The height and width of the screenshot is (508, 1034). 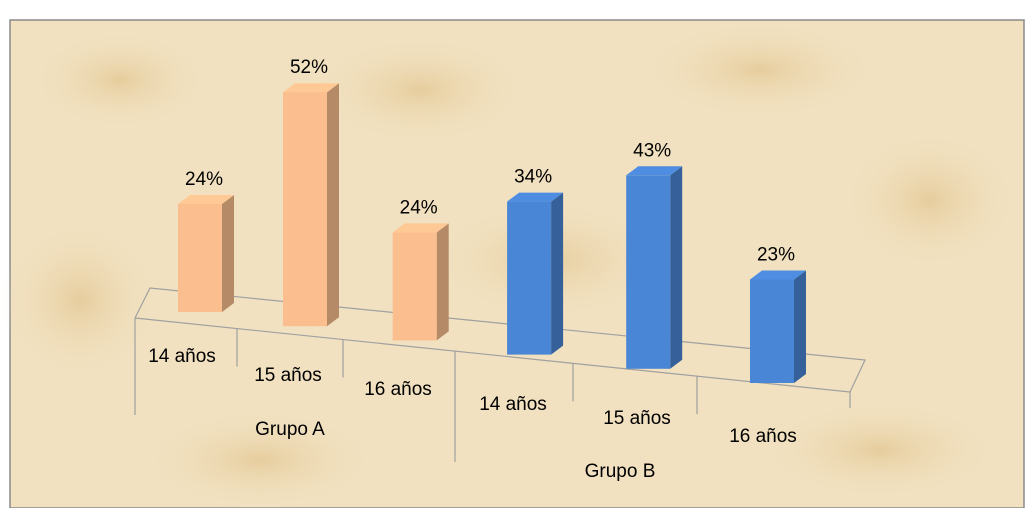 I want to click on value-label: 23%, so click(x=776, y=255).